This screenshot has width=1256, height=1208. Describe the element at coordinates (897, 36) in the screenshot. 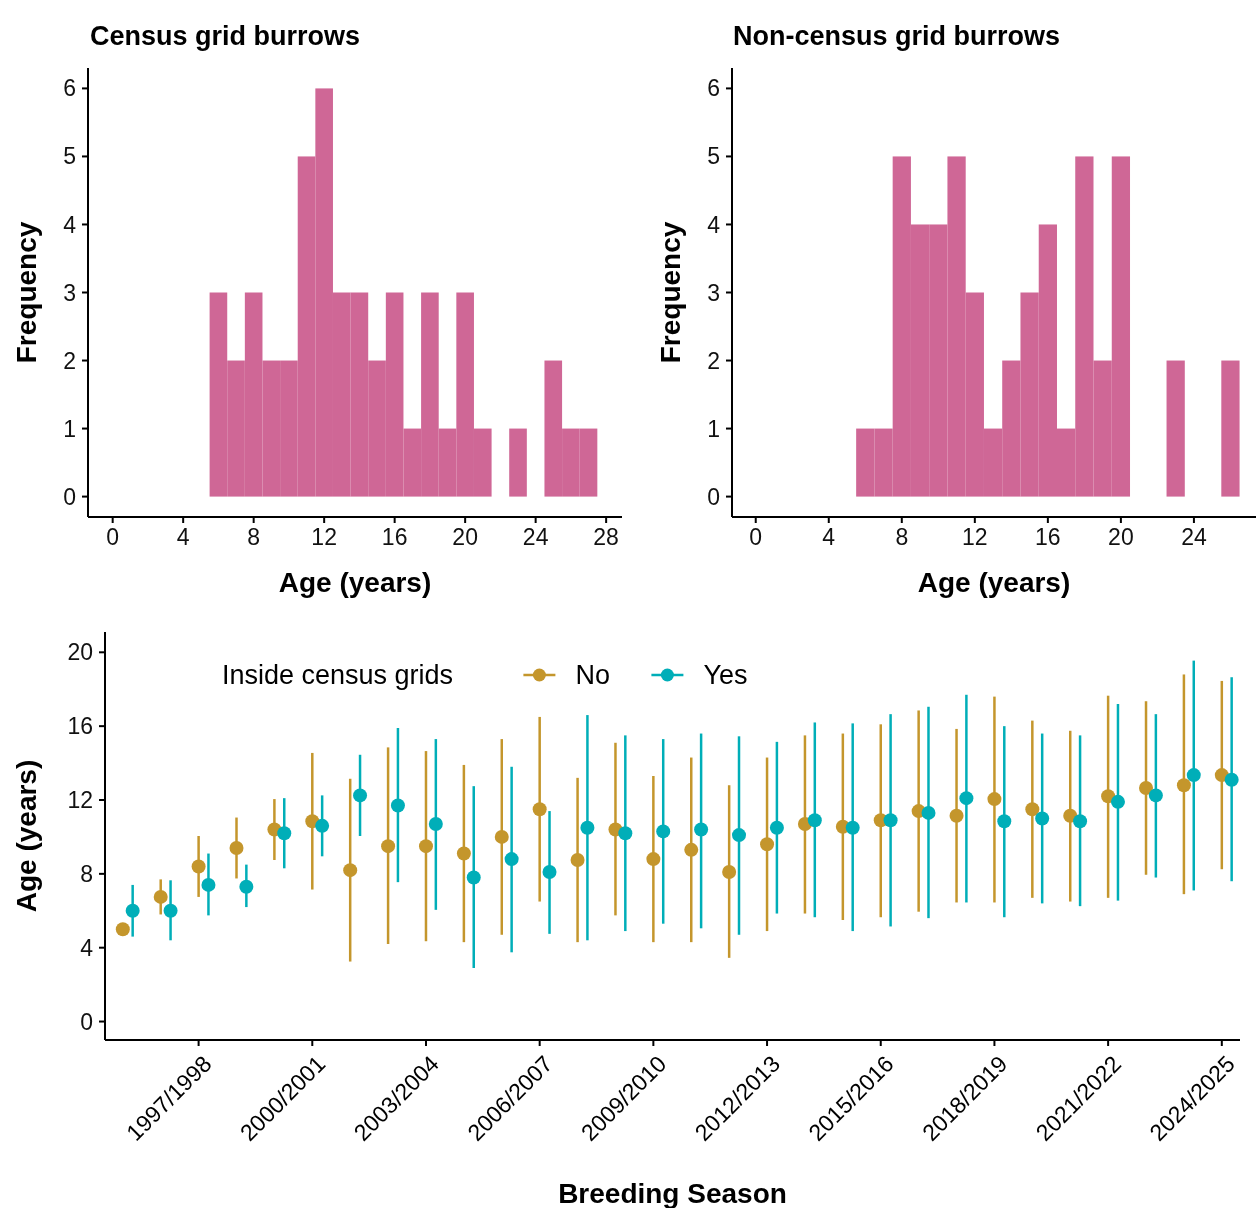

I see `chart-title: Non-census grid burrows` at that location.